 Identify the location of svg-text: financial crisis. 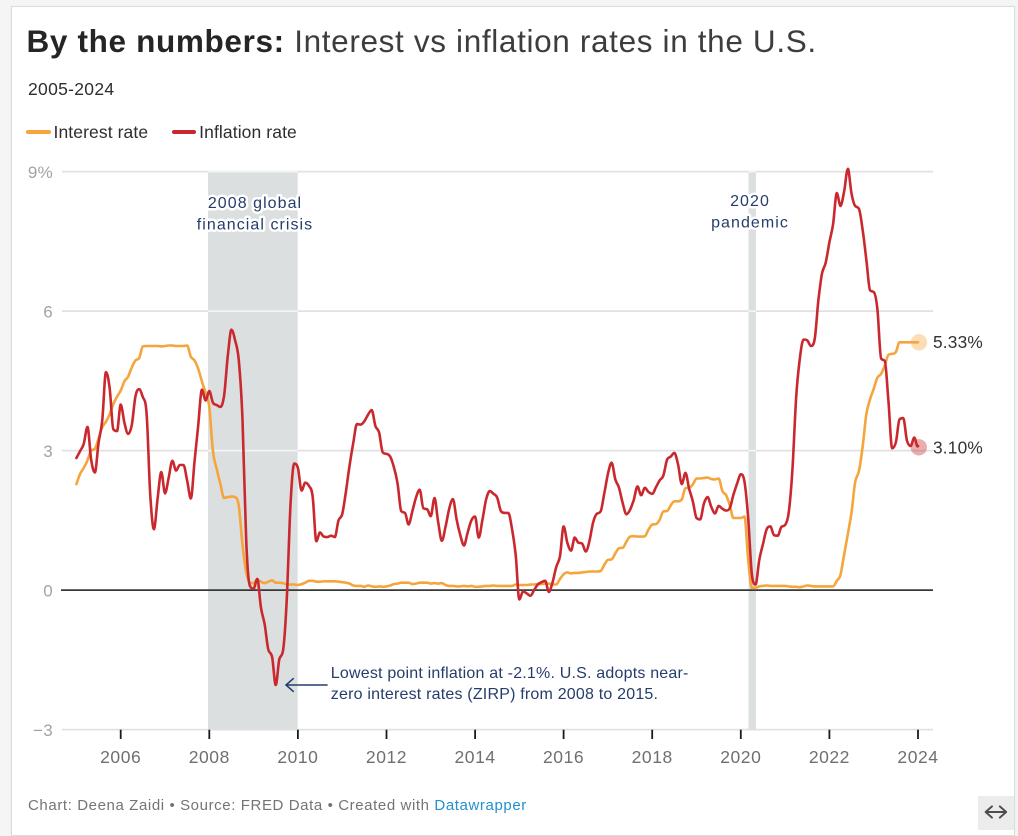
(255, 225).